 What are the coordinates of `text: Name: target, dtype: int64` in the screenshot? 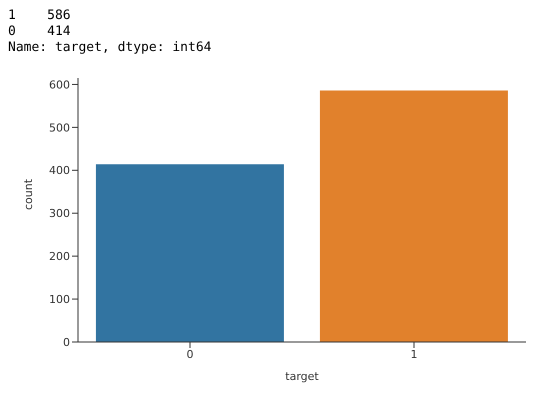 It's located at (110, 48).